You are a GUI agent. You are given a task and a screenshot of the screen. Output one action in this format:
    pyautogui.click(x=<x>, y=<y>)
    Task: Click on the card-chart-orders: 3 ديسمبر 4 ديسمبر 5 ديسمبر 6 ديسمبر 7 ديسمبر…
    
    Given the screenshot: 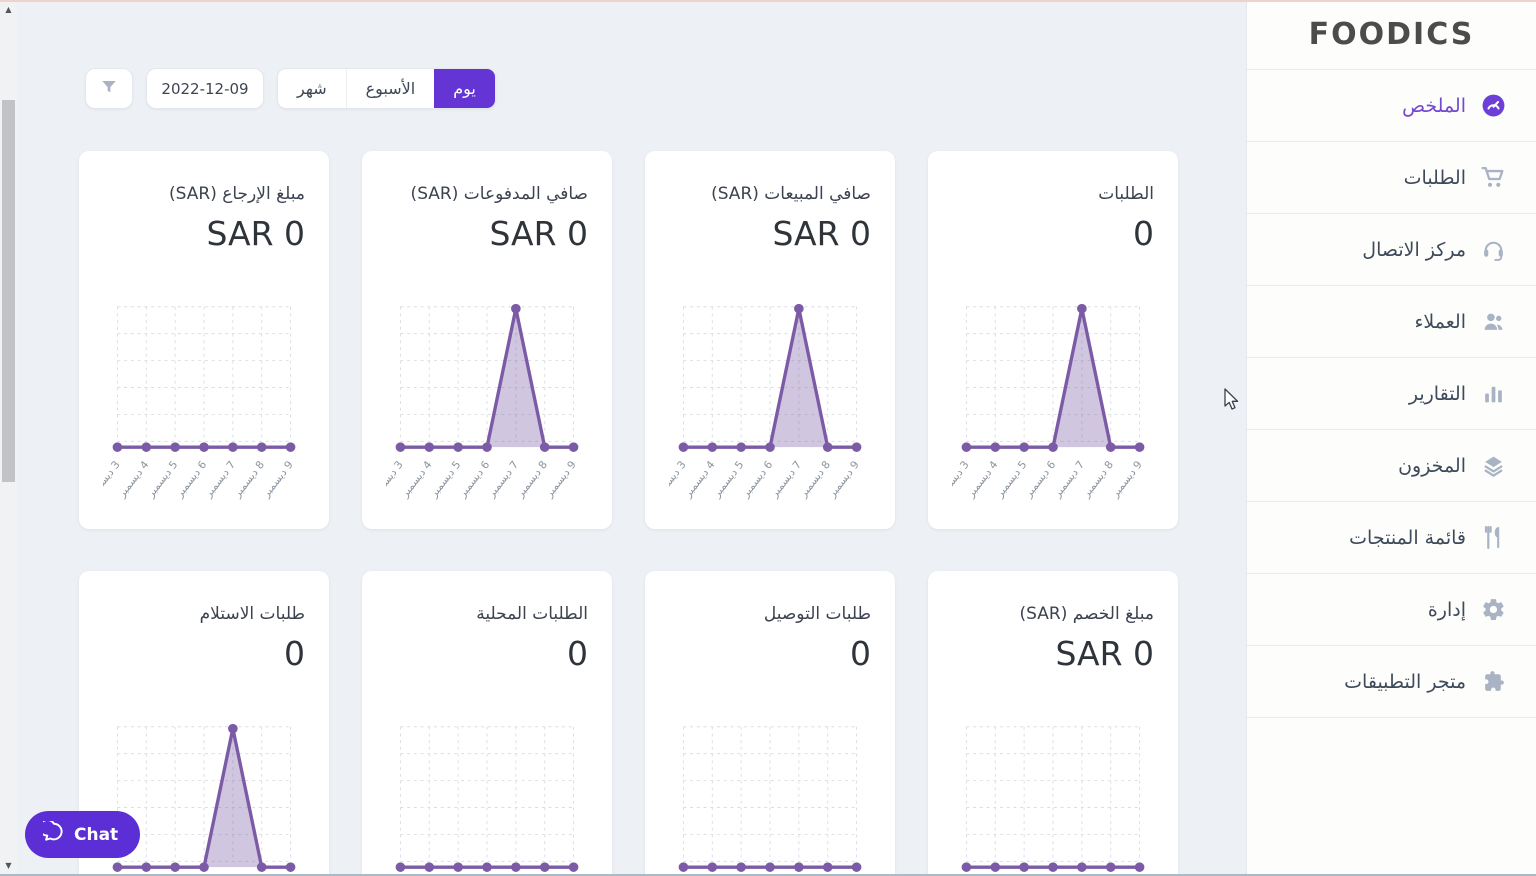 What is the action you would take?
    pyautogui.click(x=1053, y=400)
    